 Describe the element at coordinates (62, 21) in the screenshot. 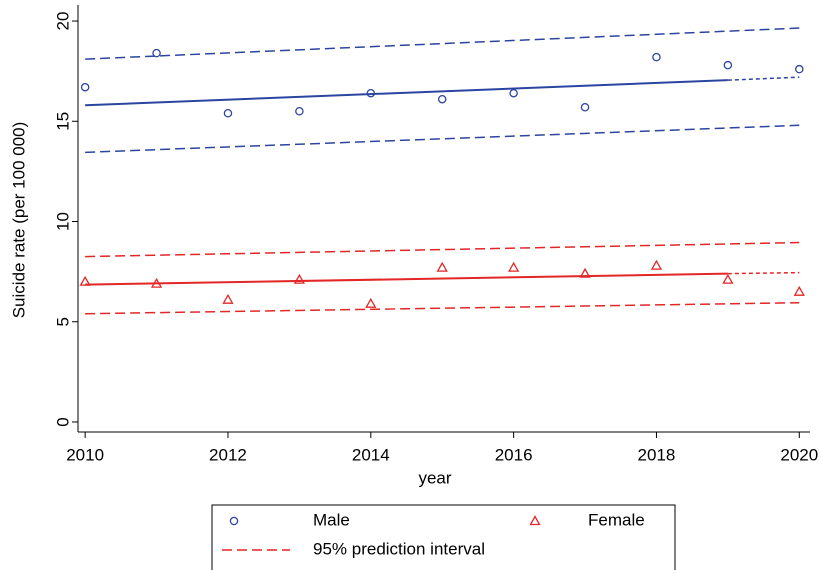

I see `y-tick-label: 20` at that location.